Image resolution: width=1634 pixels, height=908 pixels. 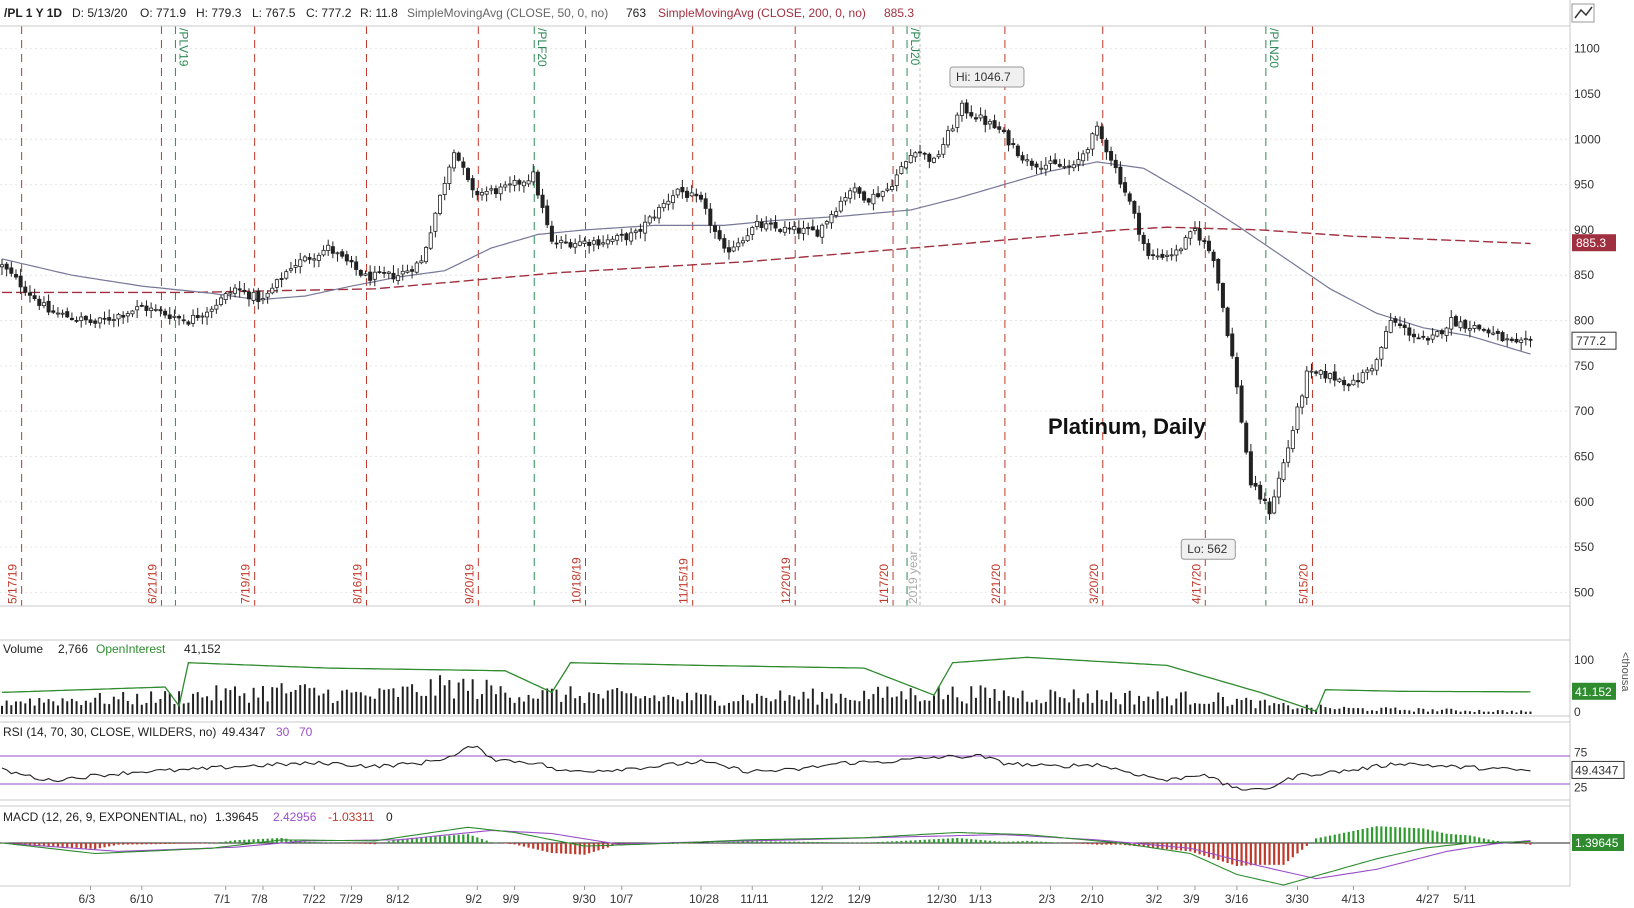 What do you see at coordinates (1583, 13) in the screenshot?
I see `style-toggle-icon` at bounding box center [1583, 13].